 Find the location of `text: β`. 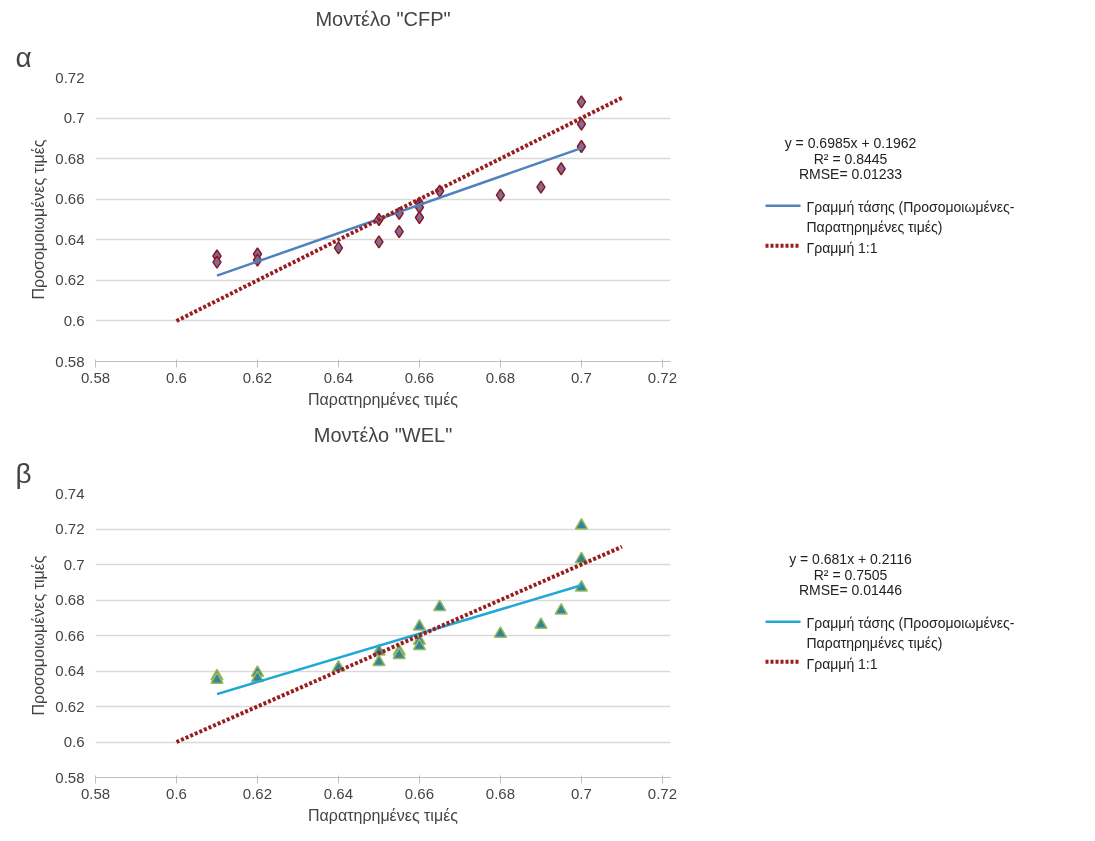

text: β is located at coordinates (23, 473).